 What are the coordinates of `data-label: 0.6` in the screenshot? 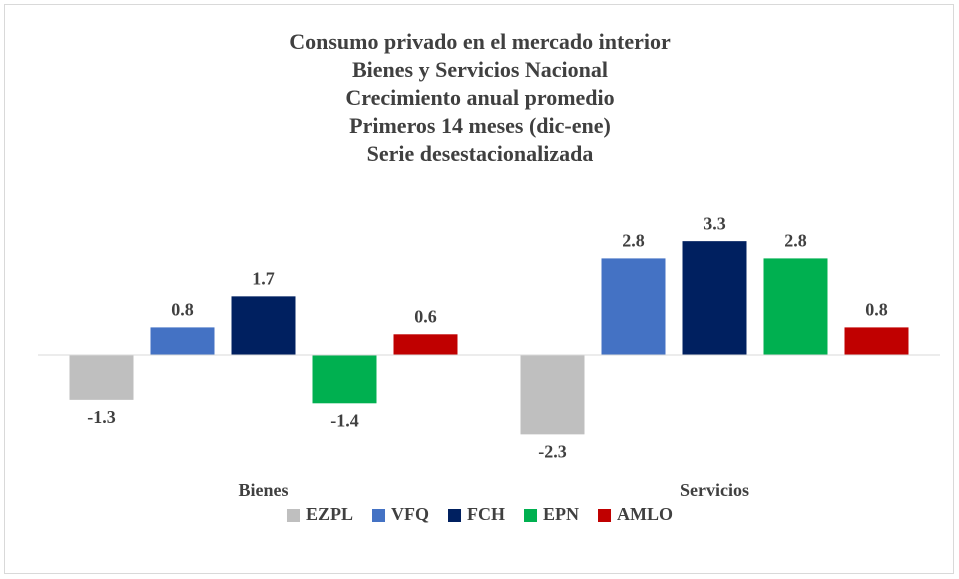 It's located at (425, 316).